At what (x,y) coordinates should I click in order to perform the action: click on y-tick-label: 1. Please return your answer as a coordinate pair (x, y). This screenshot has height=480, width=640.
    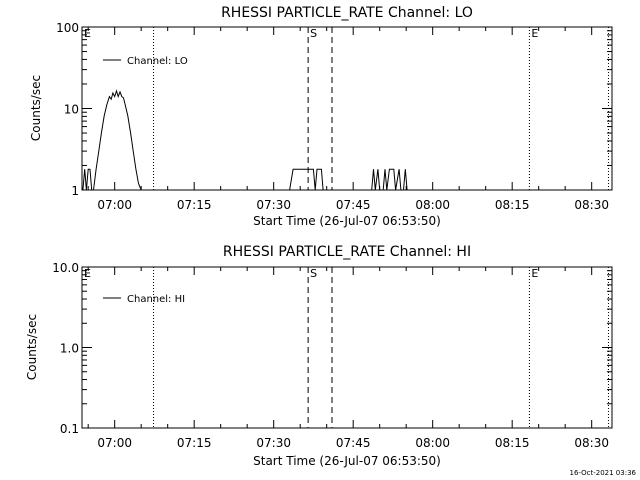
    Looking at the image, I should click on (75, 191).